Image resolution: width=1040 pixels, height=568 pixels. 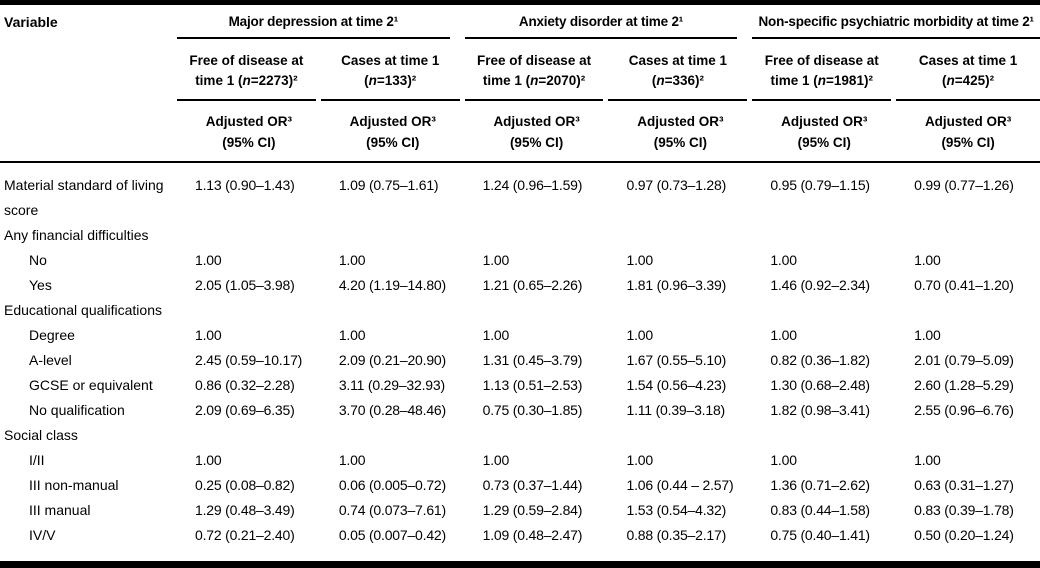 What do you see at coordinates (964, 485) in the screenshot?
I see `or-cell: 0.63 (0.31–1.27)` at bounding box center [964, 485].